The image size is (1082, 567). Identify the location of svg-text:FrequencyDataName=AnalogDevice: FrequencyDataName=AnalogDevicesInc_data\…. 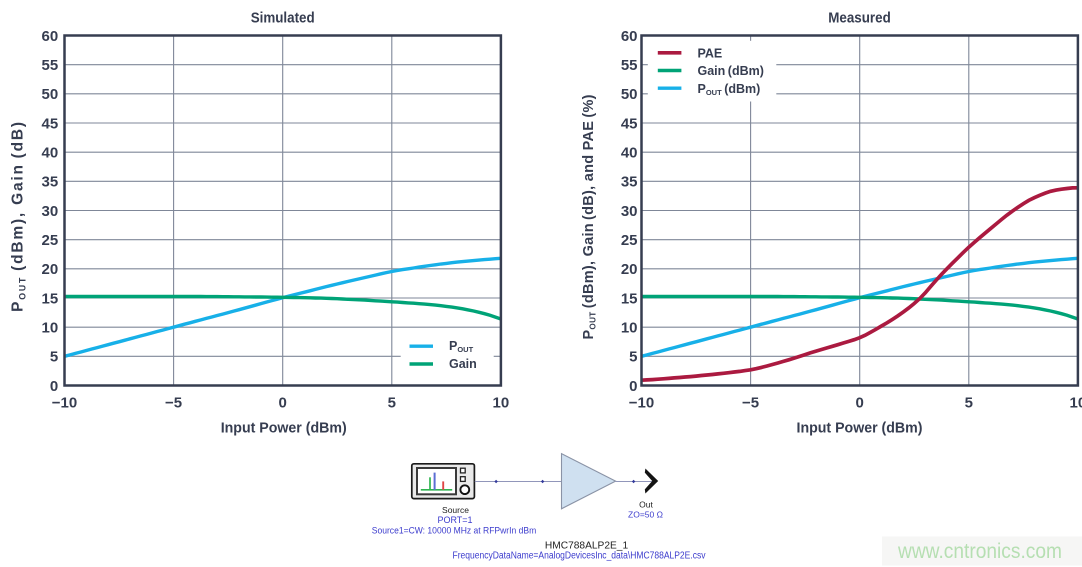
(579, 555).